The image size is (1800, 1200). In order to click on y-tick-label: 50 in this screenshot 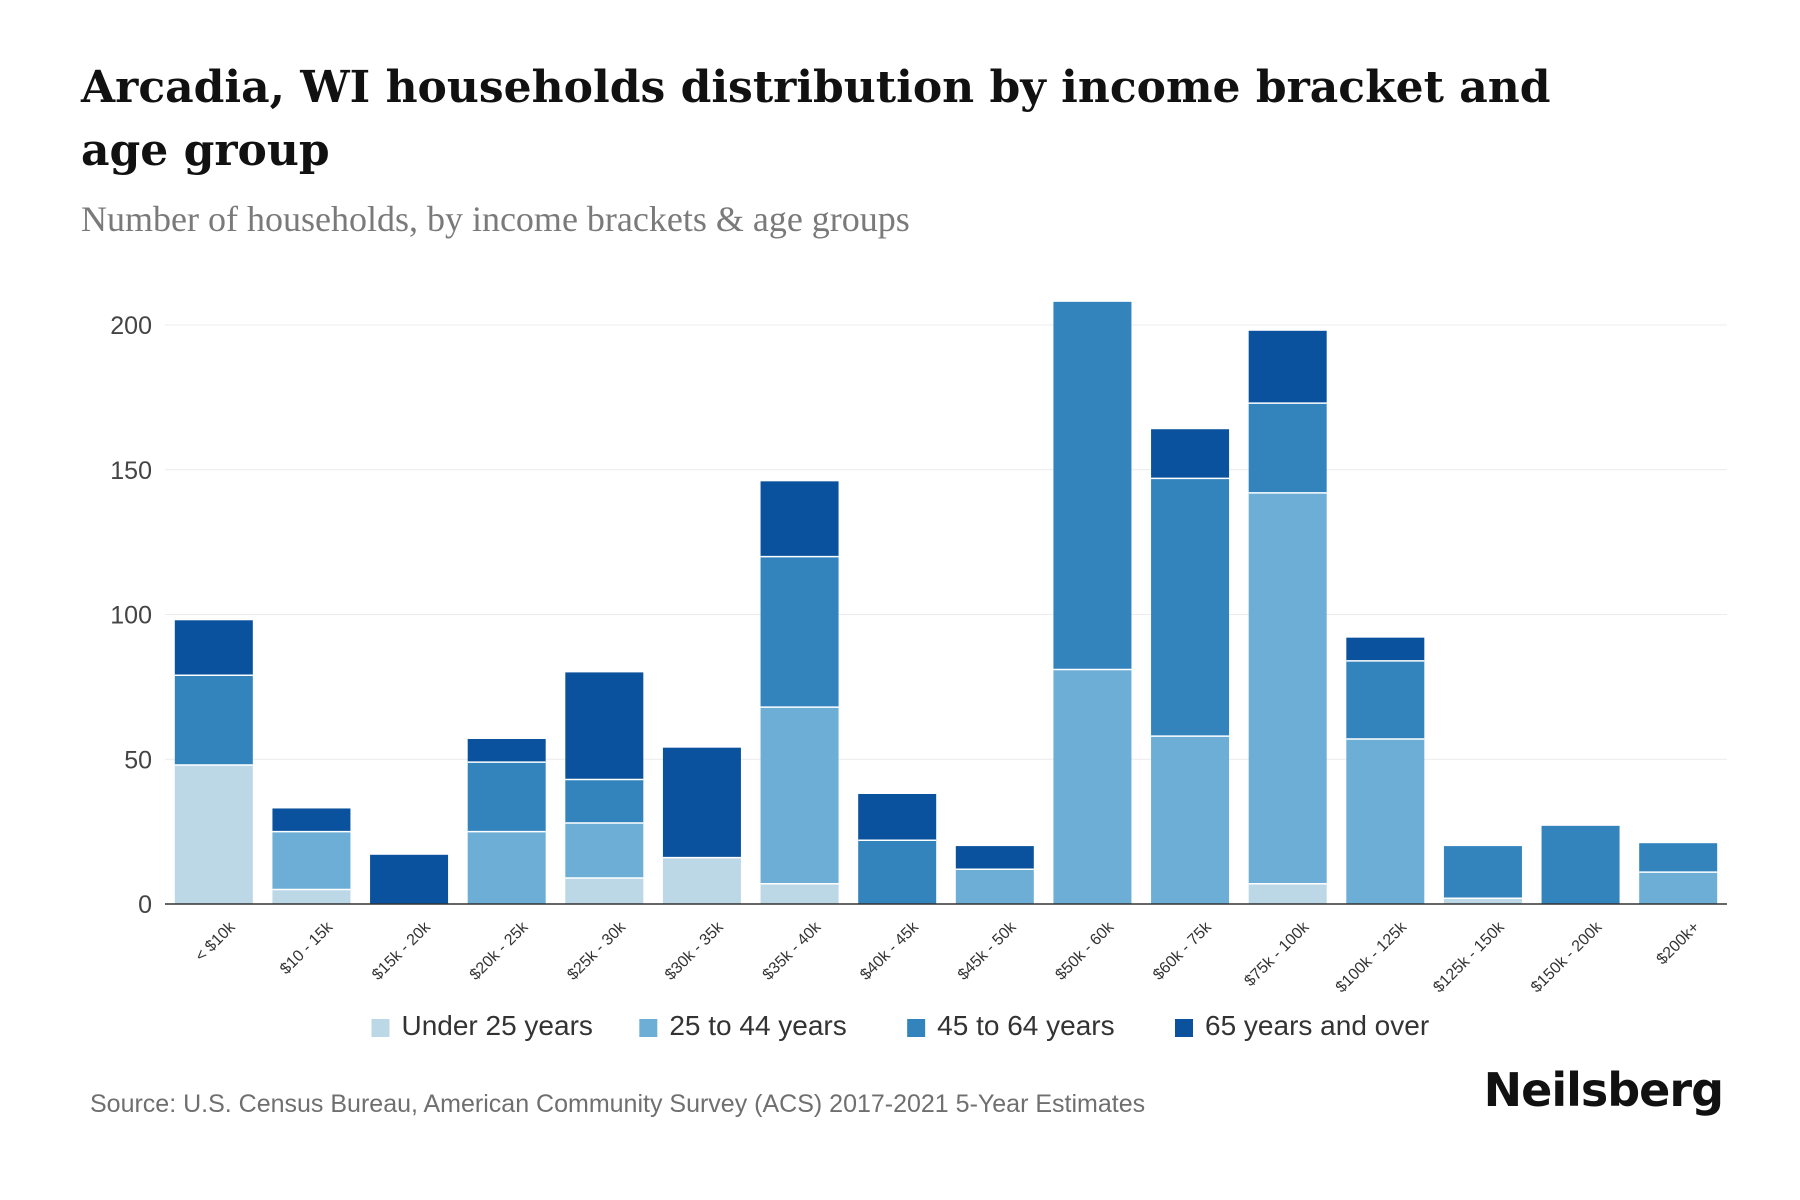, I will do `click(138, 760)`.